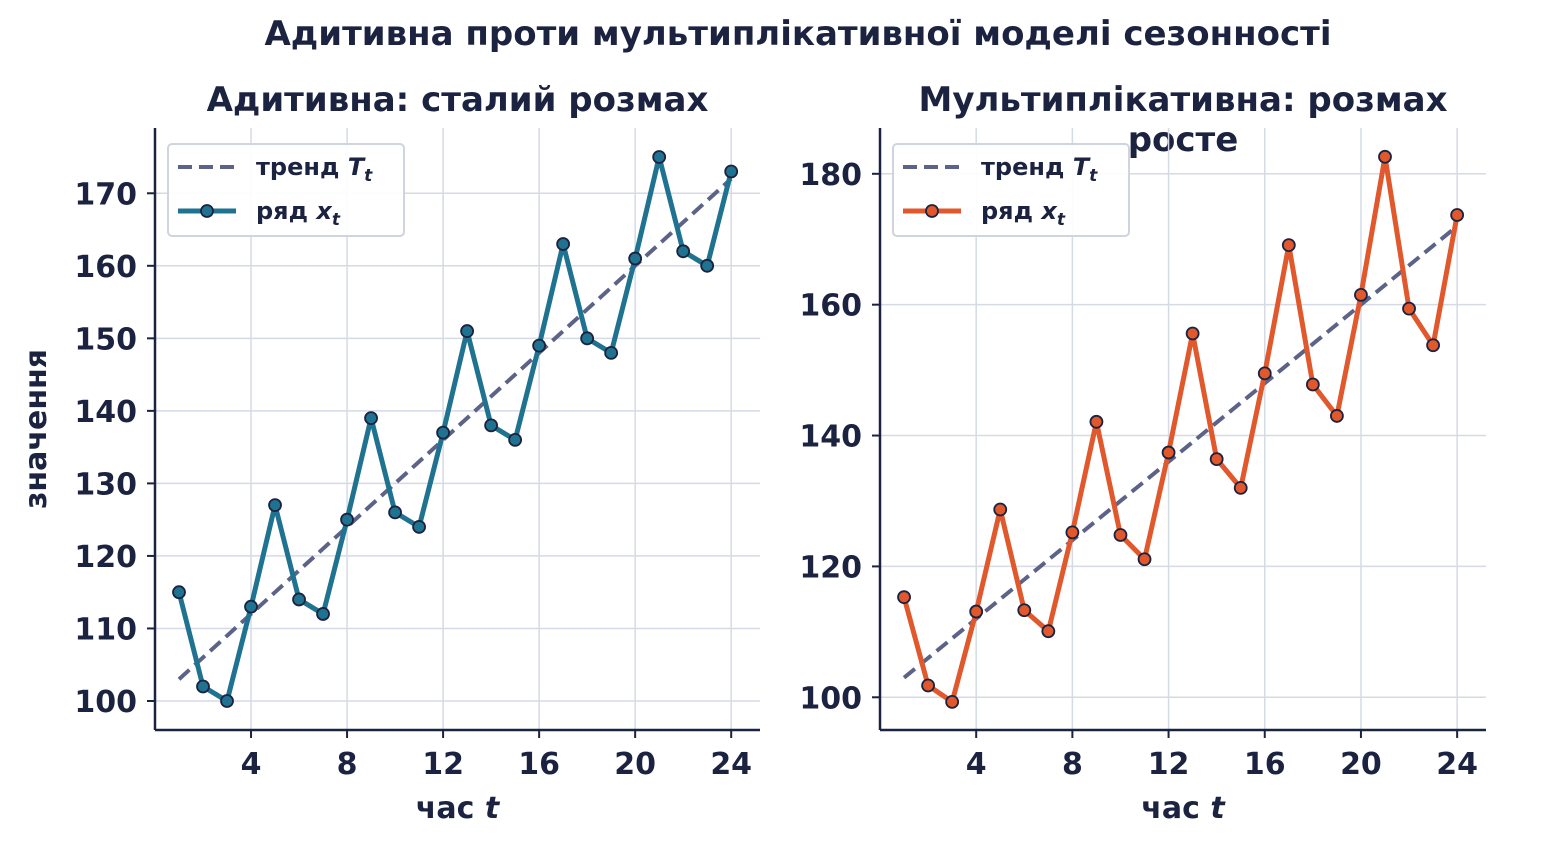  Describe the element at coordinates (830, 175) in the screenshot. I see `y-tick-label: 180` at that location.